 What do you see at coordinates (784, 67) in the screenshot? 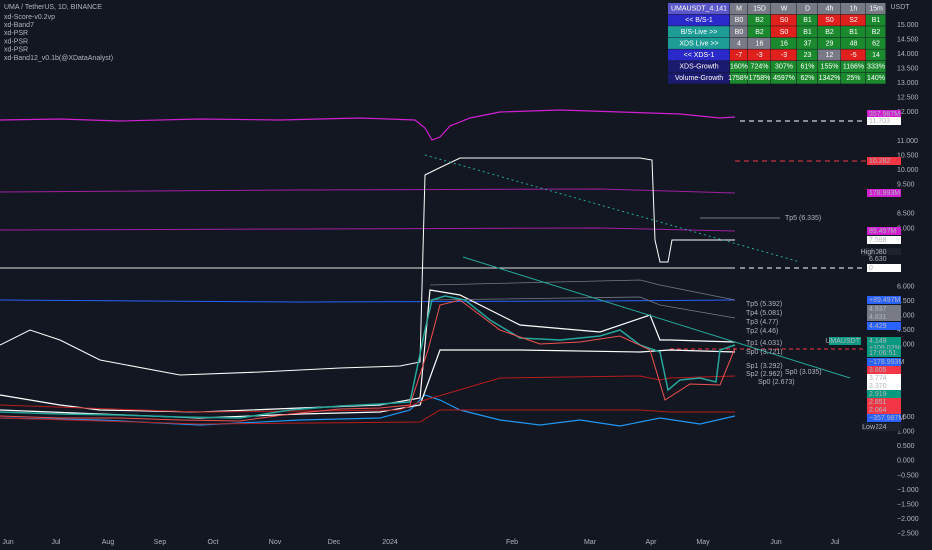
I see `table-text: 307%` at bounding box center [784, 67].